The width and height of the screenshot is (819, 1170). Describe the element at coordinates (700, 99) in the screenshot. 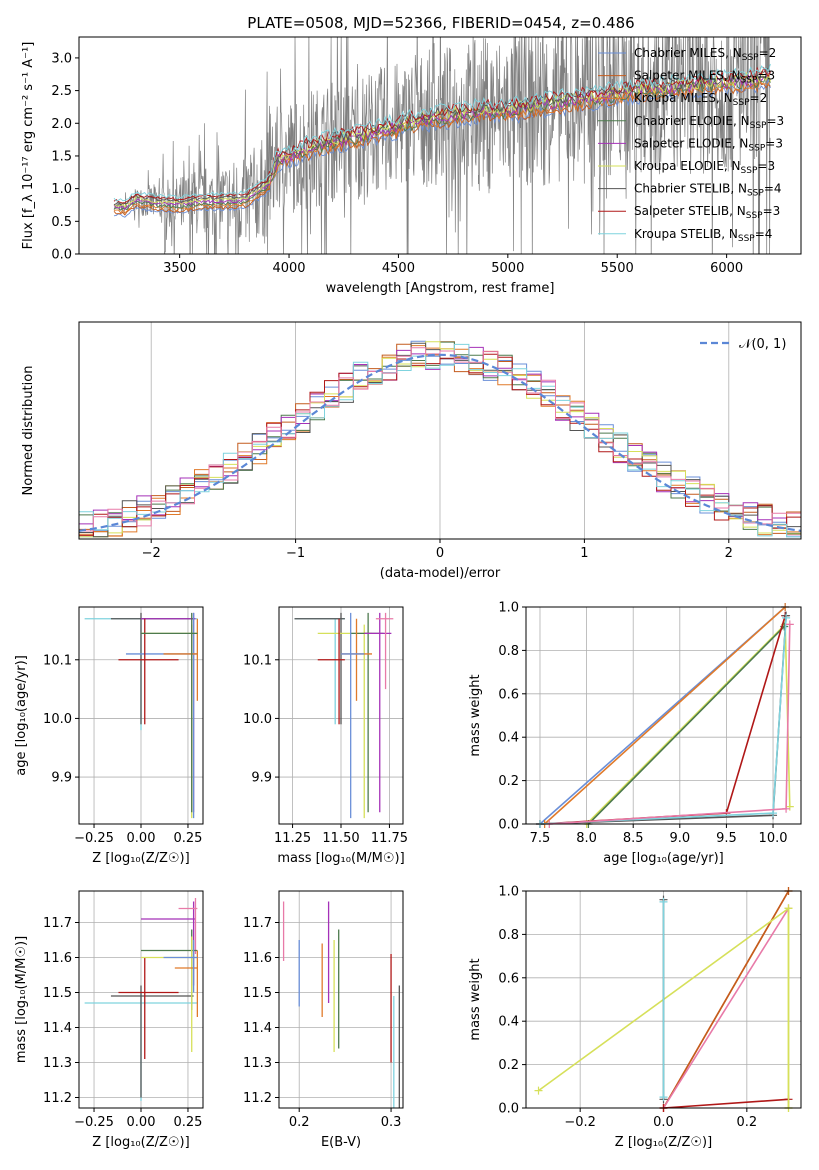

I see `legend-label: Kroupa MILES, NSSP=2` at that location.